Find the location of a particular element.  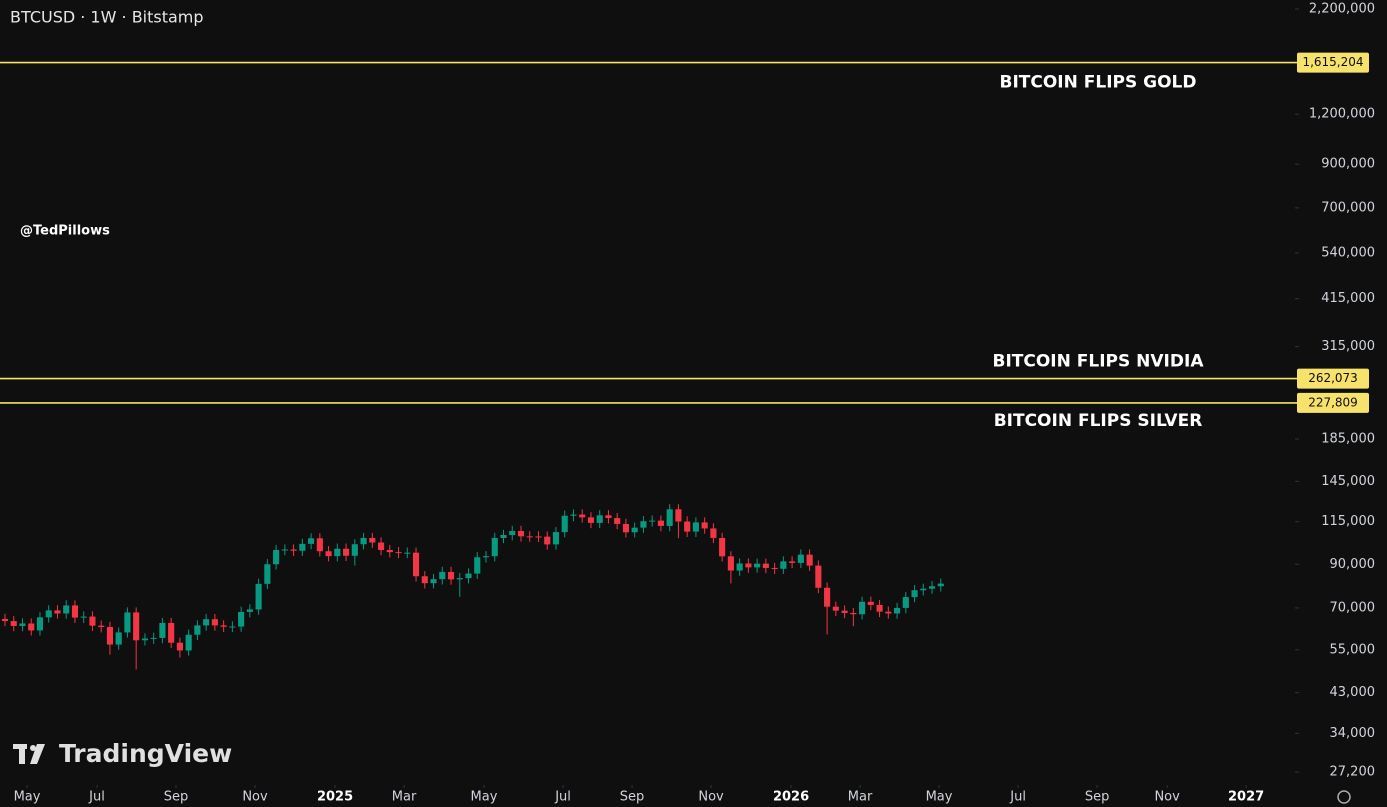

y-tick-label: 1,200,000 is located at coordinates (1342, 114).